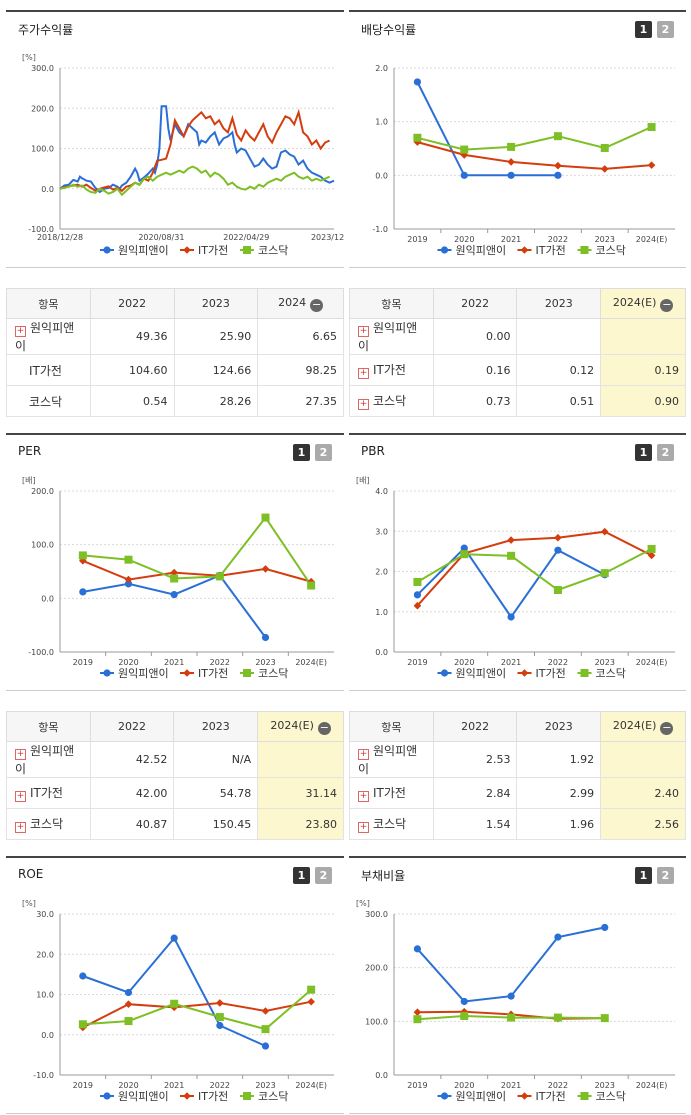 This screenshot has height=1115, width=691. What do you see at coordinates (175, 793) in the screenshot?
I see `table-row: + IT가전 42.00 54.78 31.14` at bounding box center [175, 793].